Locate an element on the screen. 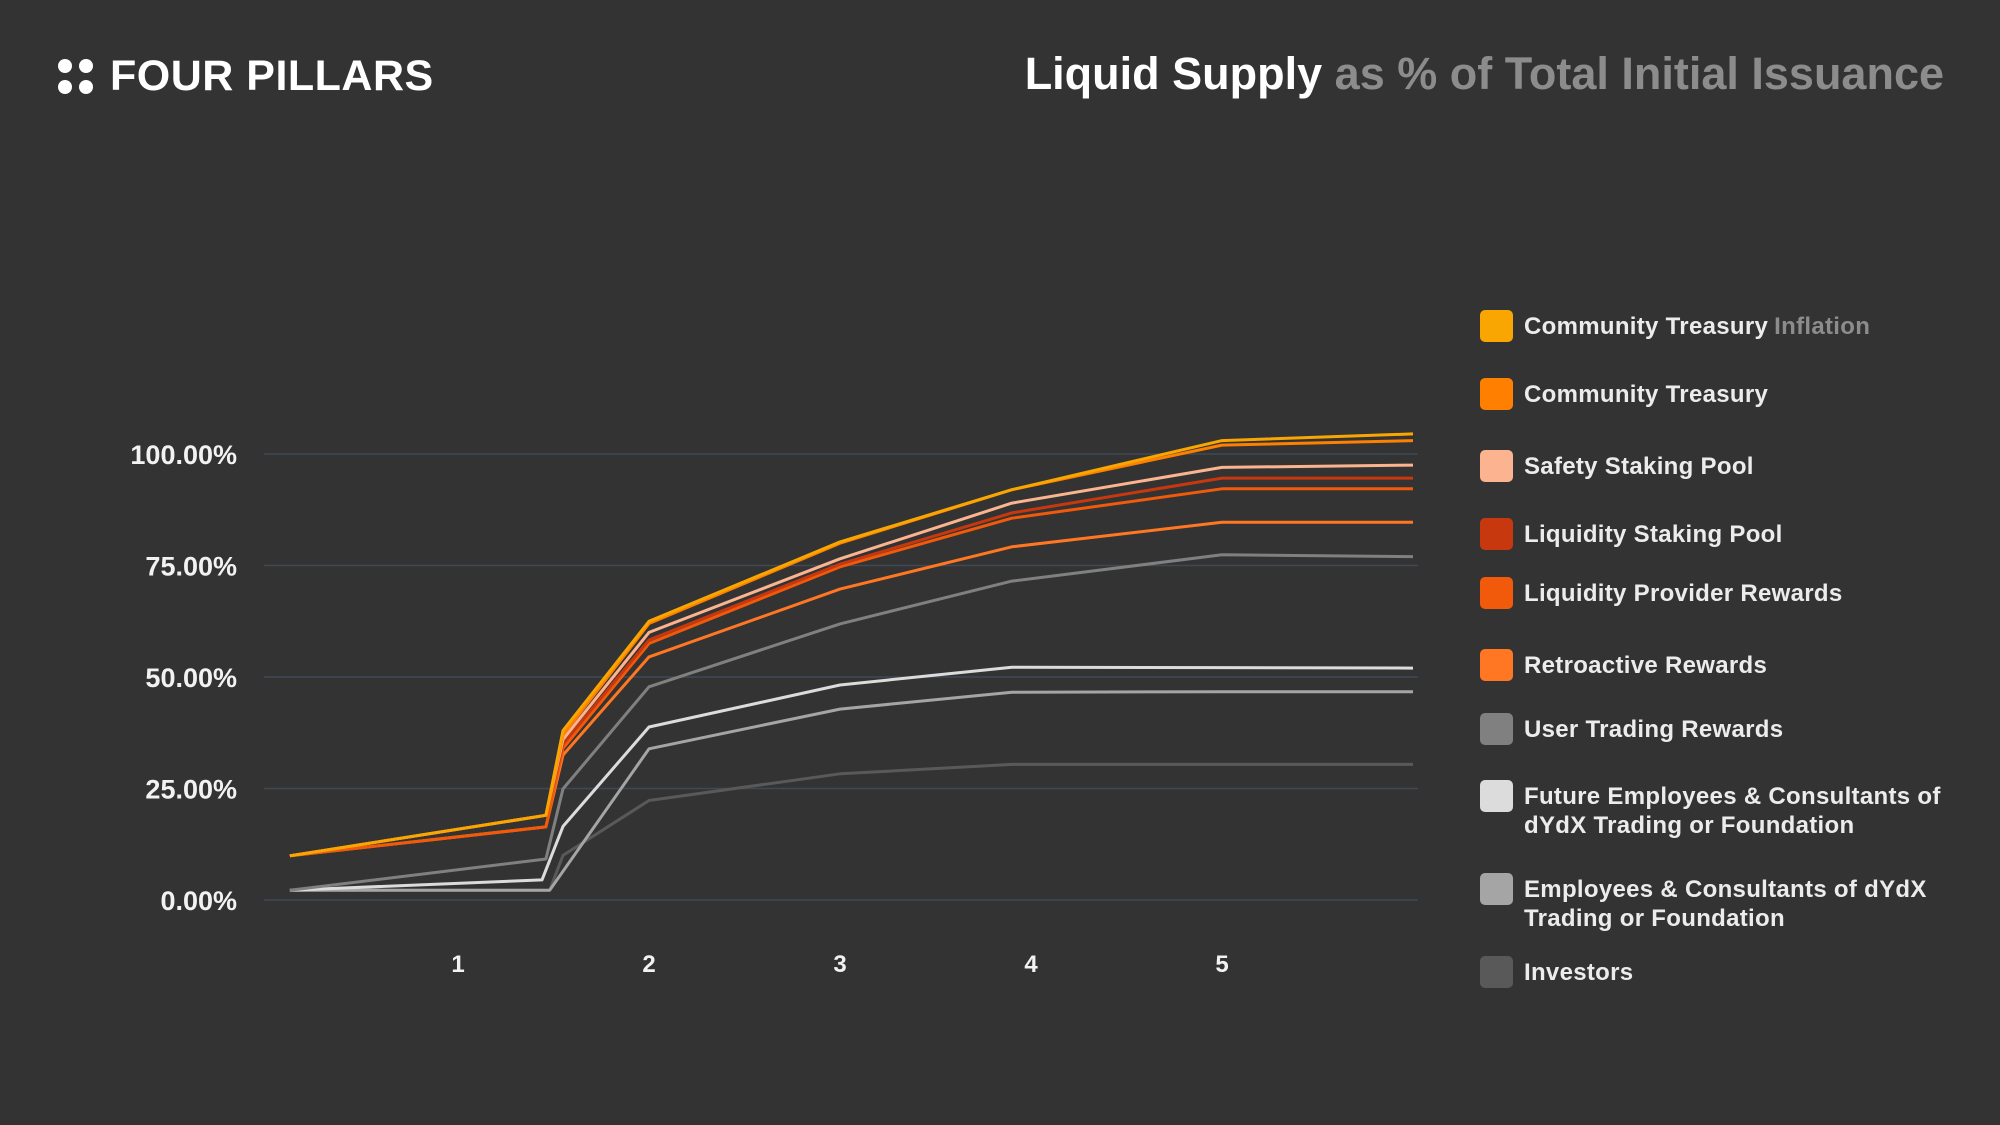 The height and width of the screenshot is (1125, 2000). y-tick-label: 0.00% is located at coordinates (198, 901).